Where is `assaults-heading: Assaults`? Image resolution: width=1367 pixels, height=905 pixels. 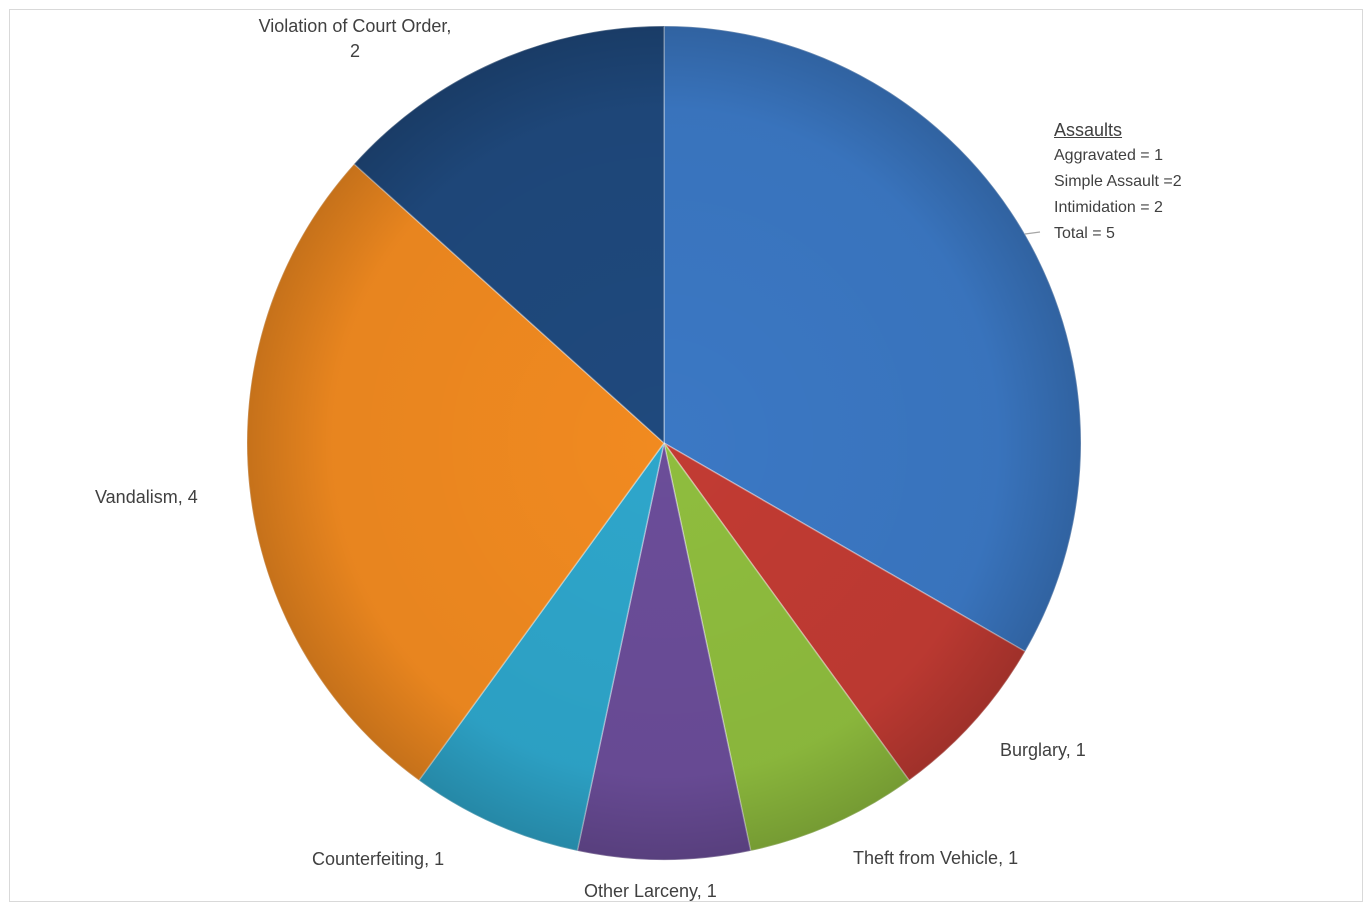 assaults-heading: Assaults is located at coordinates (1088, 130).